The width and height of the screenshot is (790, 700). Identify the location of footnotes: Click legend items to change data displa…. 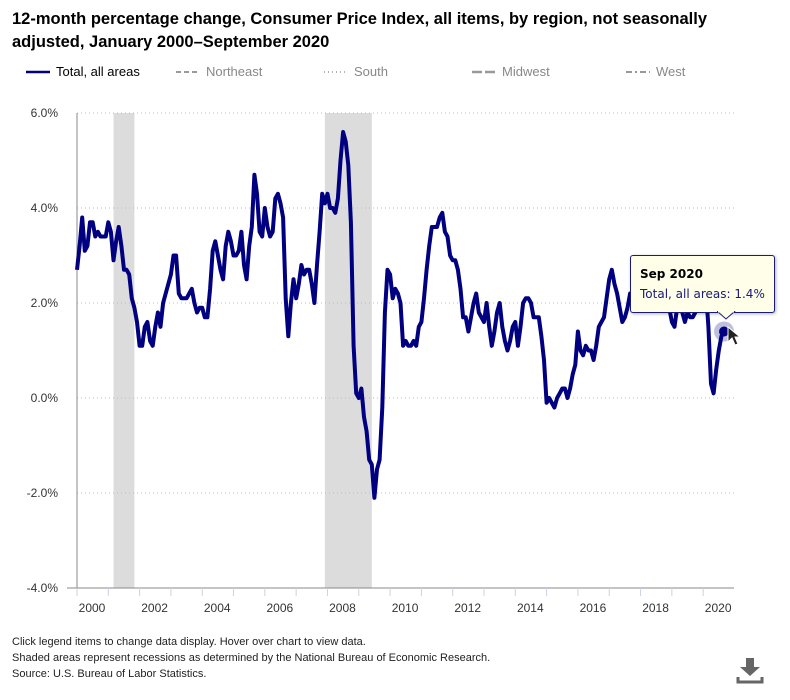
(251, 658).